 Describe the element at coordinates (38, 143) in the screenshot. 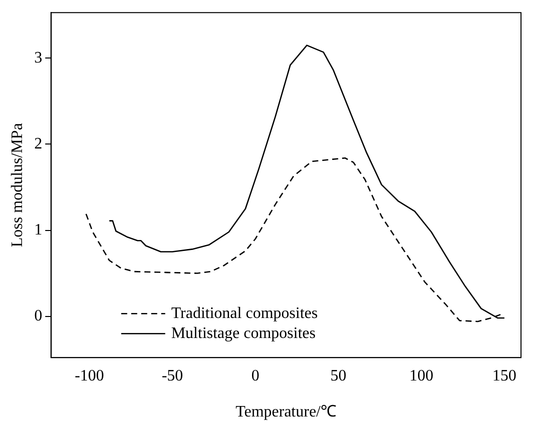

I see `y-tick-label: 2` at that location.